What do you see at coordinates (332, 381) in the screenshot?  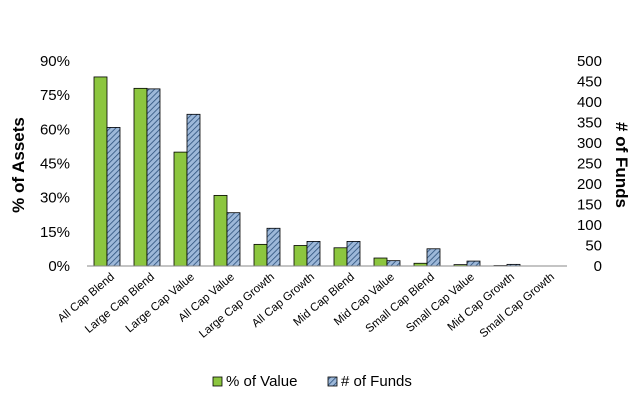 I see `legend-swatch-fund-count` at bounding box center [332, 381].